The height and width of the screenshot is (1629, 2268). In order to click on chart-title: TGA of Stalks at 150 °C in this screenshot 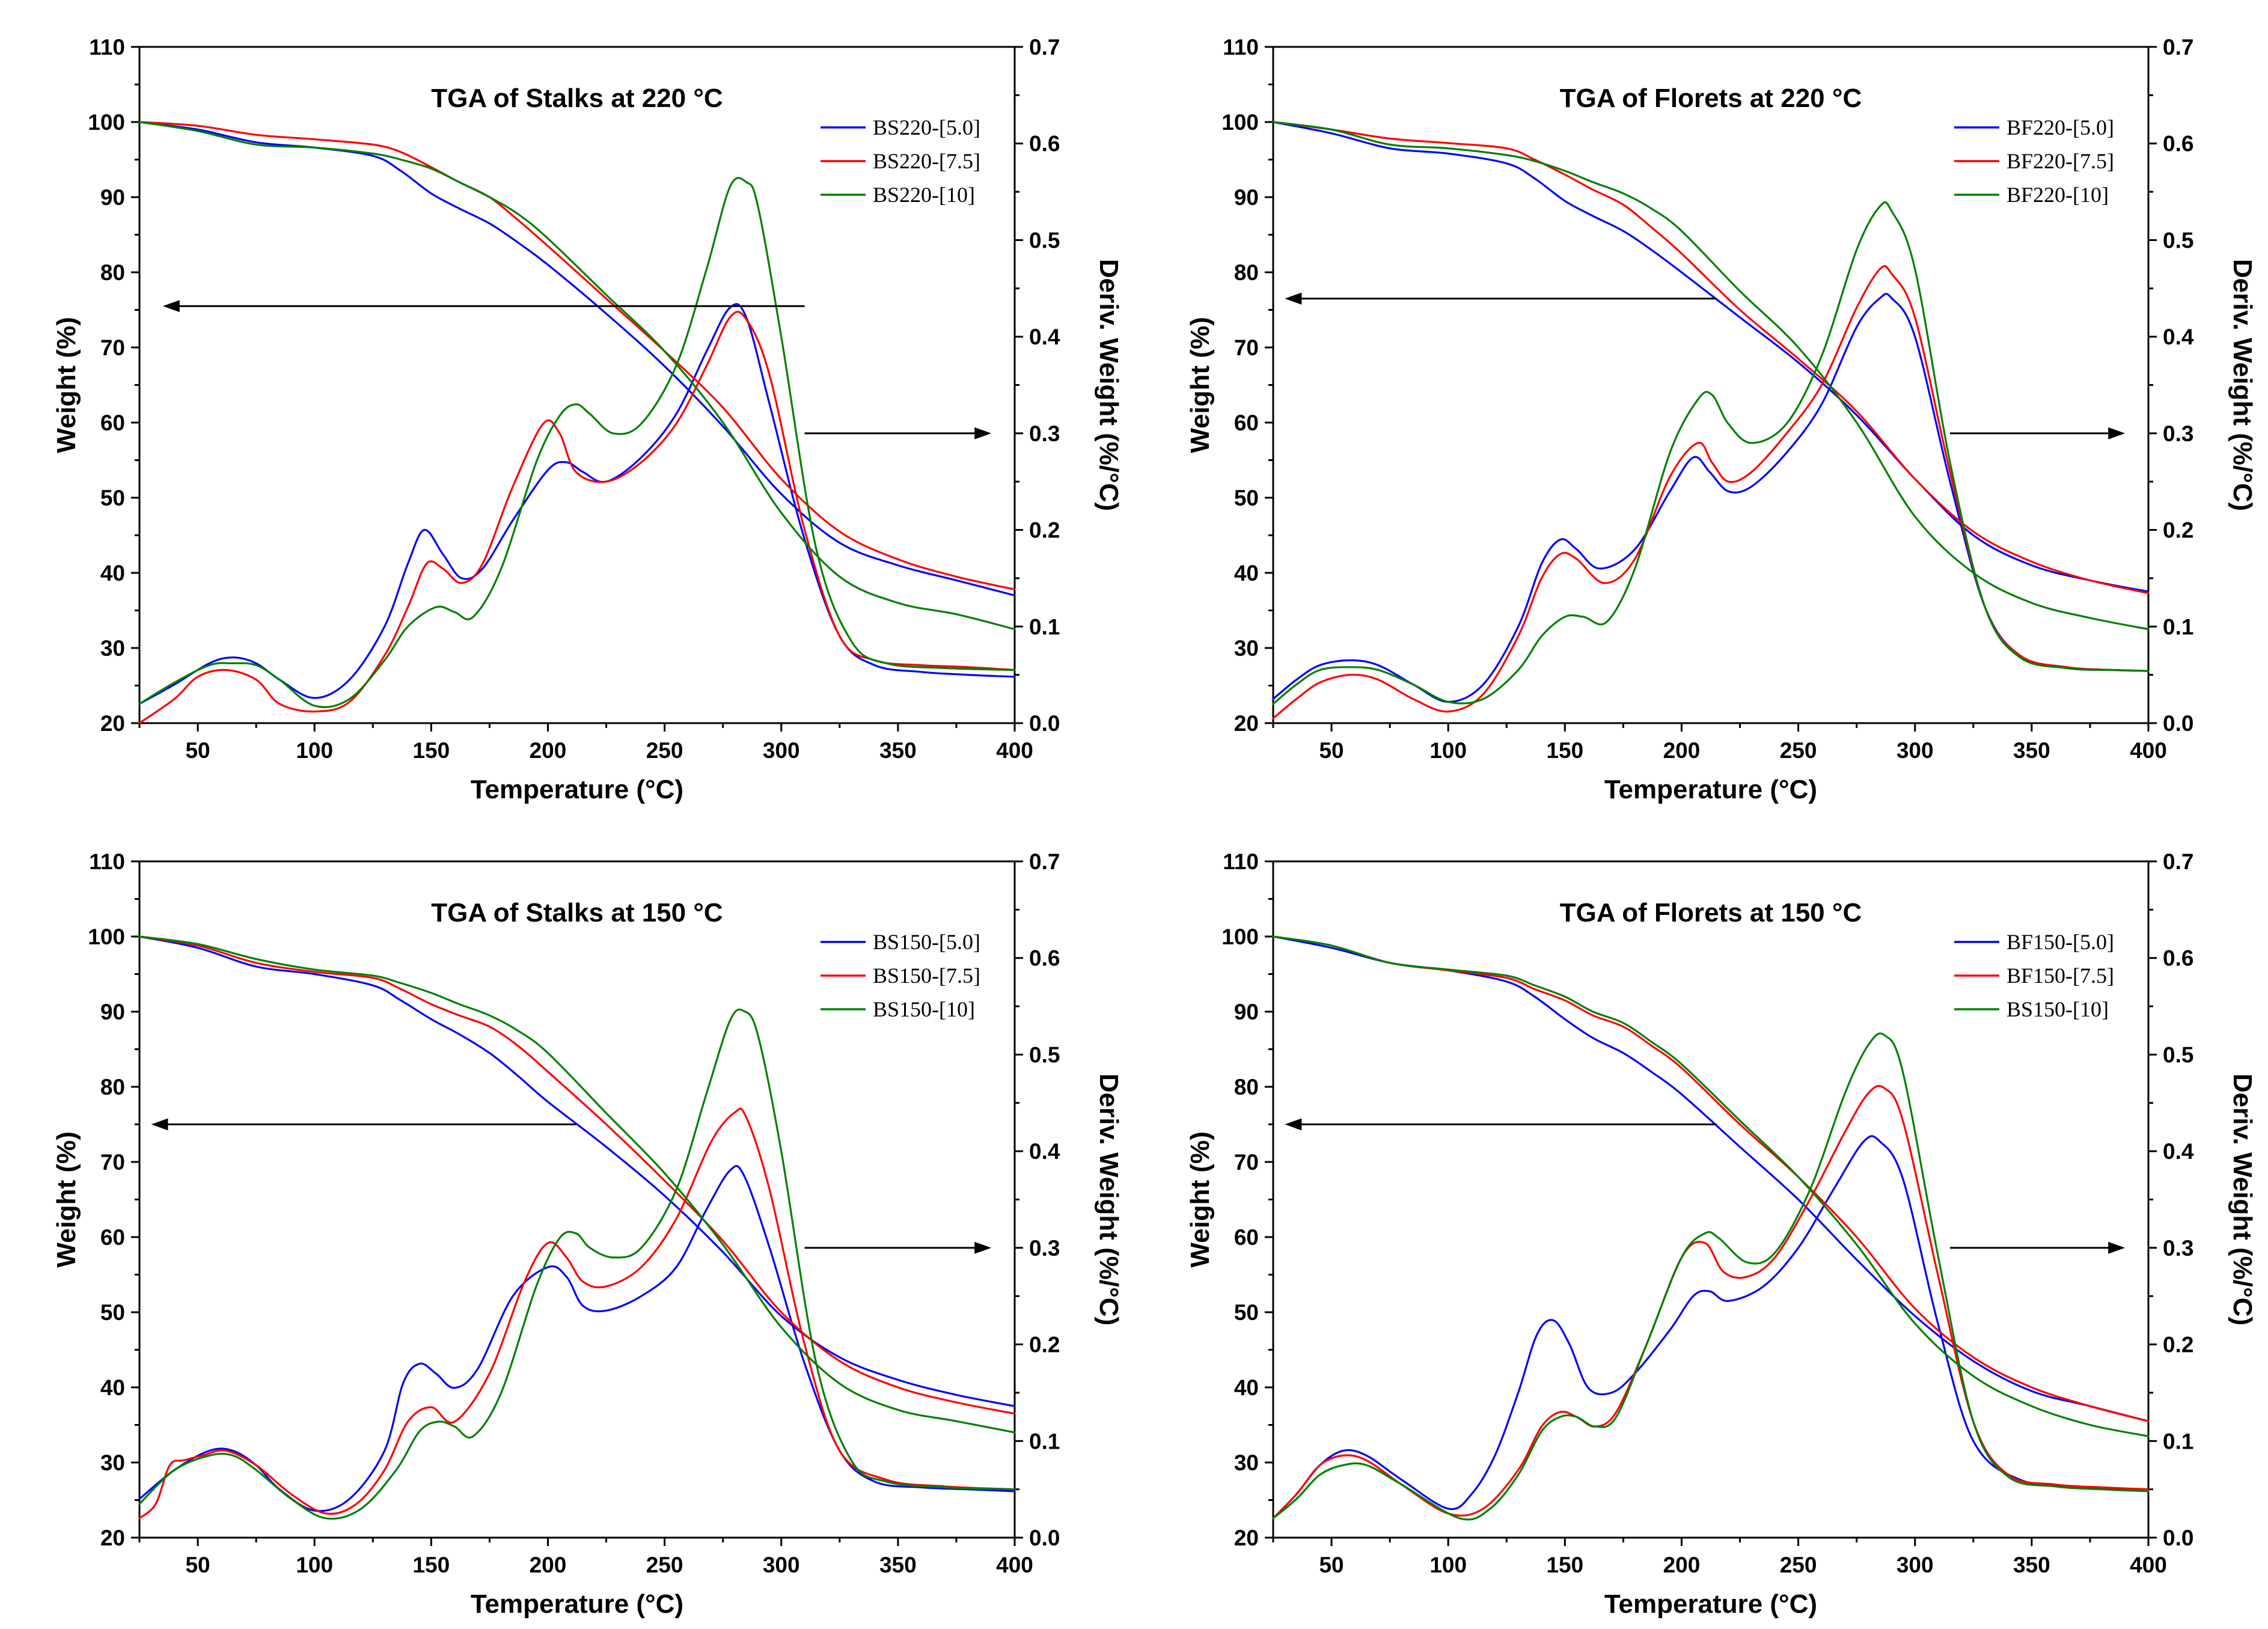, I will do `click(577, 913)`.